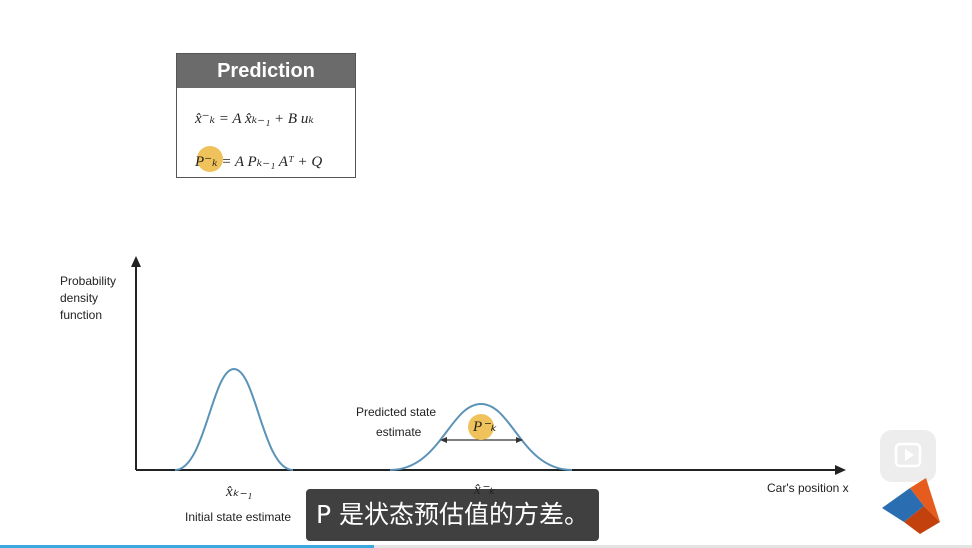  Describe the element at coordinates (840, 470) in the screenshot. I see `x-axis-arrow` at that location.